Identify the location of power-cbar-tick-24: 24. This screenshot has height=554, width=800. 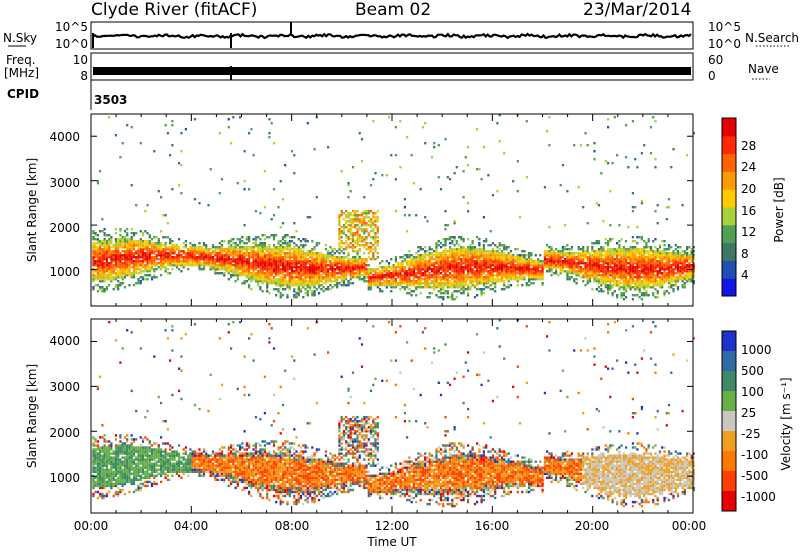
(748, 167).